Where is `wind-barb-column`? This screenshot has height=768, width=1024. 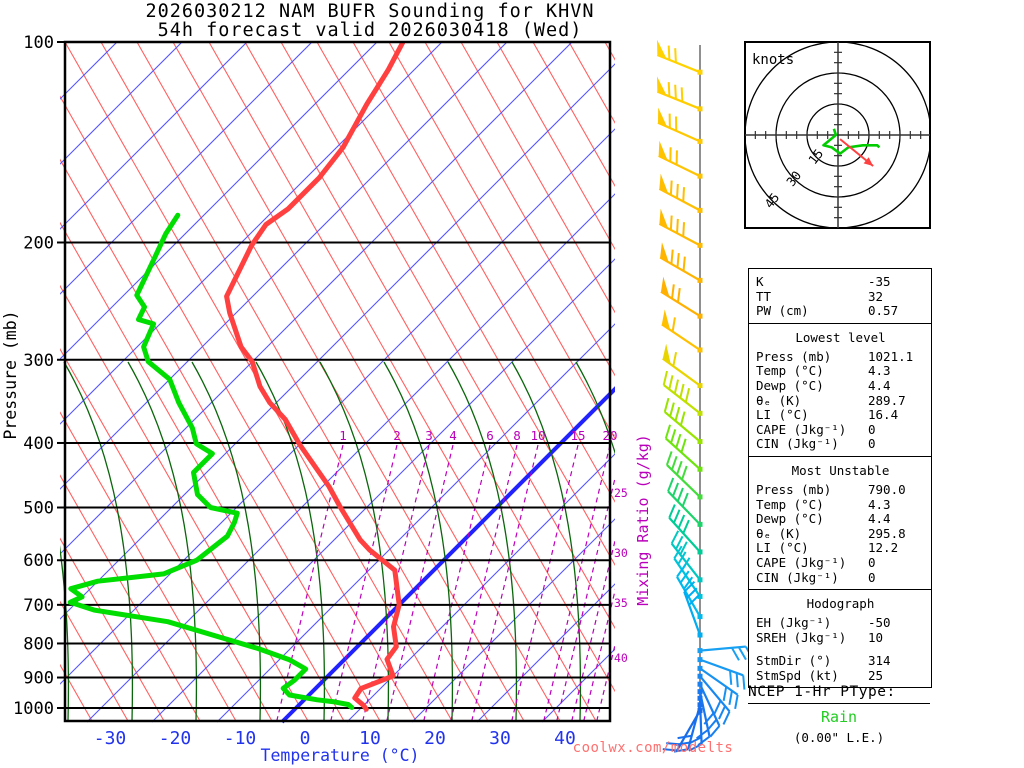 wind-barb-column is located at coordinates (705, 396).